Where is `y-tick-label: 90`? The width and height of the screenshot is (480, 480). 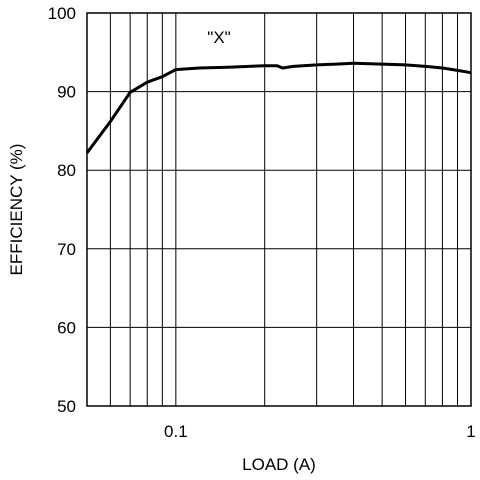
y-tick-label: 90 is located at coordinates (66, 92).